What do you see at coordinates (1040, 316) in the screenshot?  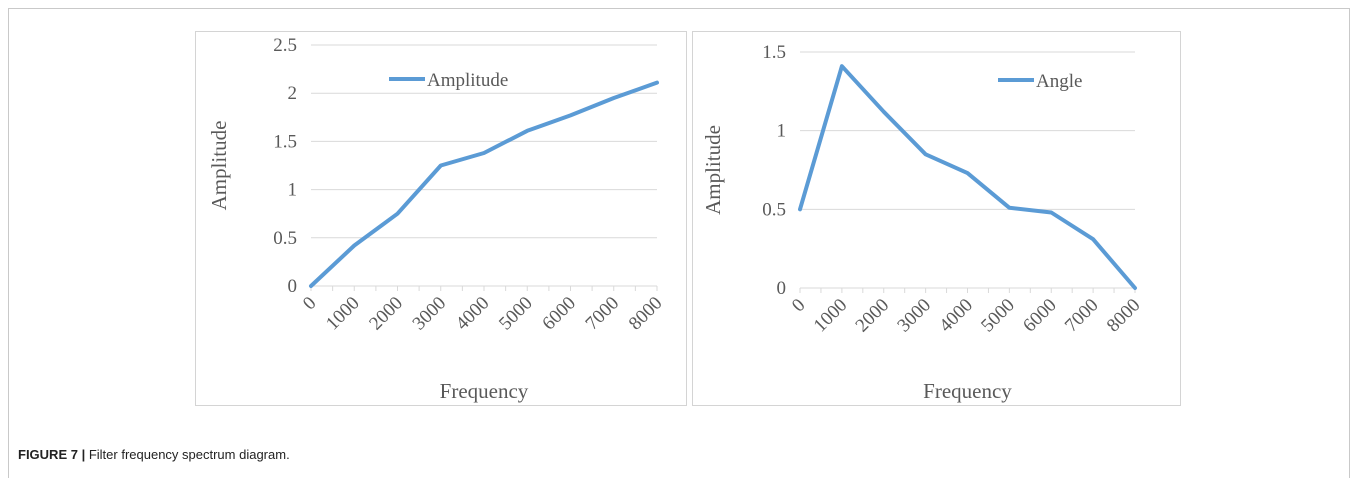 I see `angle-x-tick-label: 6000` at bounding box center [1040, 316].